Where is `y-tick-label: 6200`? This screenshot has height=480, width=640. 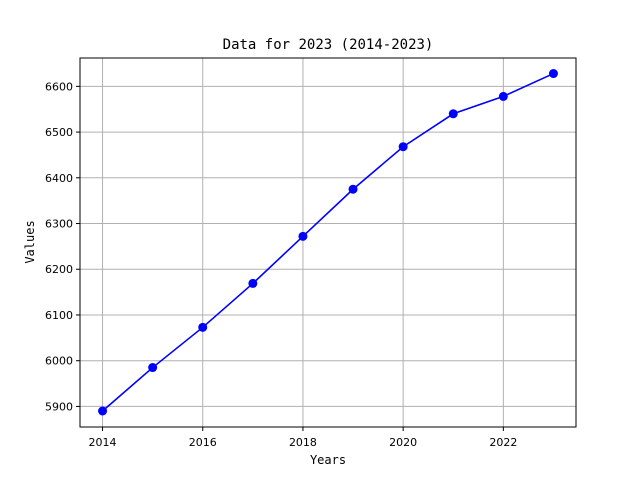
y-tick-label: 6200 is located at coordinates (59, 269).